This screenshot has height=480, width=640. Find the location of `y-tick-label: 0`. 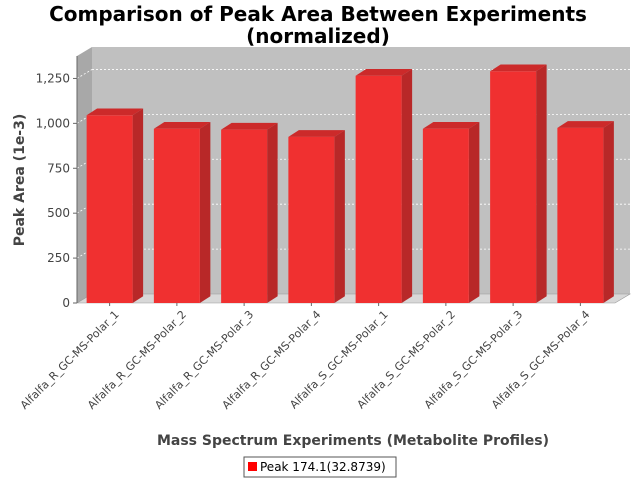

y-tick-label: 0 is located at coordinates (66, 303).